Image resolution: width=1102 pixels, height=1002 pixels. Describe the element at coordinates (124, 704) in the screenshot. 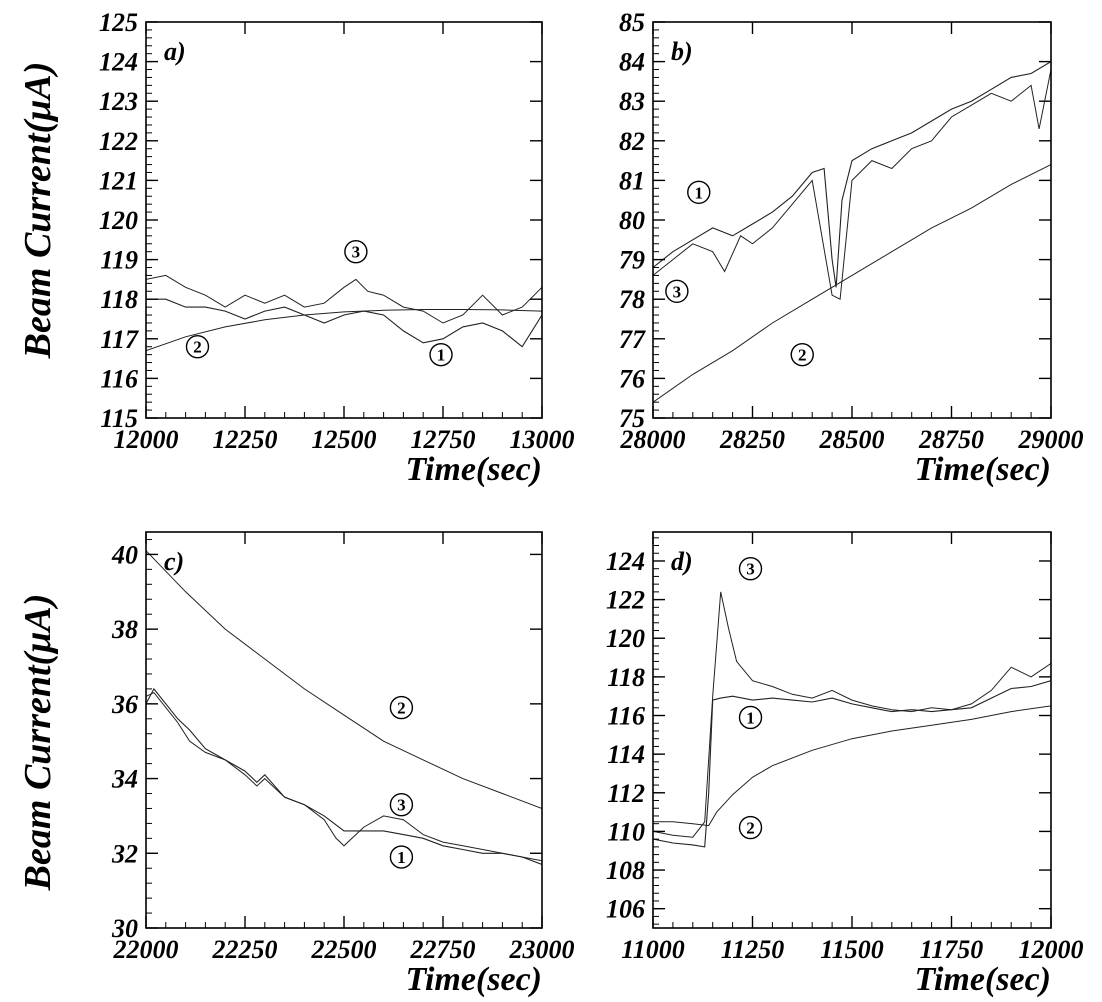

I see `y-tick-label: 36` at that location.